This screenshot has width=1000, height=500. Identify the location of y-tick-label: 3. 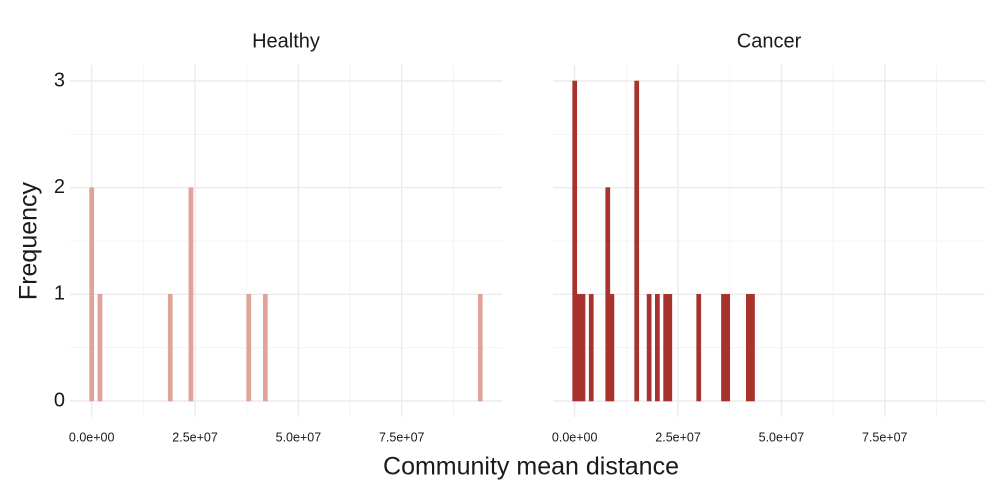
(59, 80).